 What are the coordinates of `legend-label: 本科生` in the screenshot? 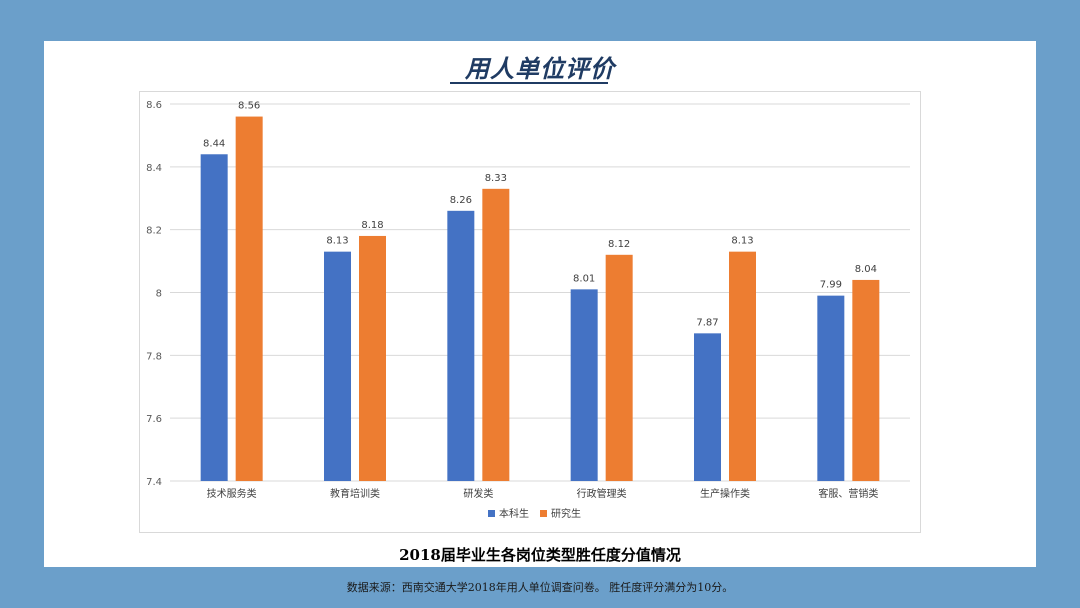 It's located at (514, 513).